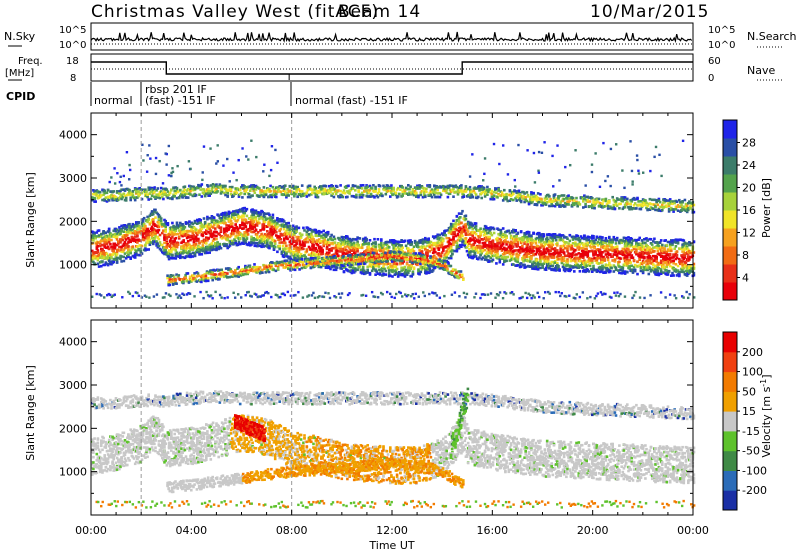 This screenshot has width=800, height=554. What do you see at coordinates (30, 220) in the screenshot?
I see `power-y-title: Slant Range [km]` at bounding box center [30, 220].